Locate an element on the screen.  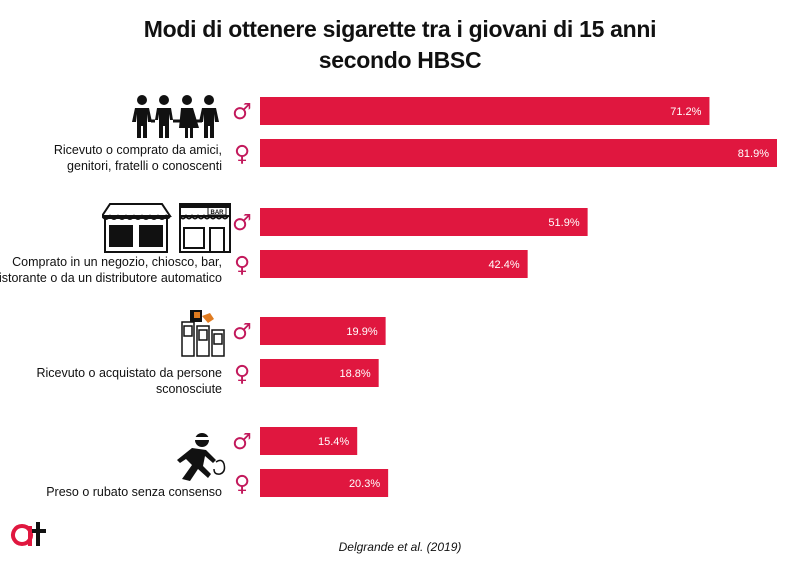
thief-running-icon is located at coordinates (201, 457).